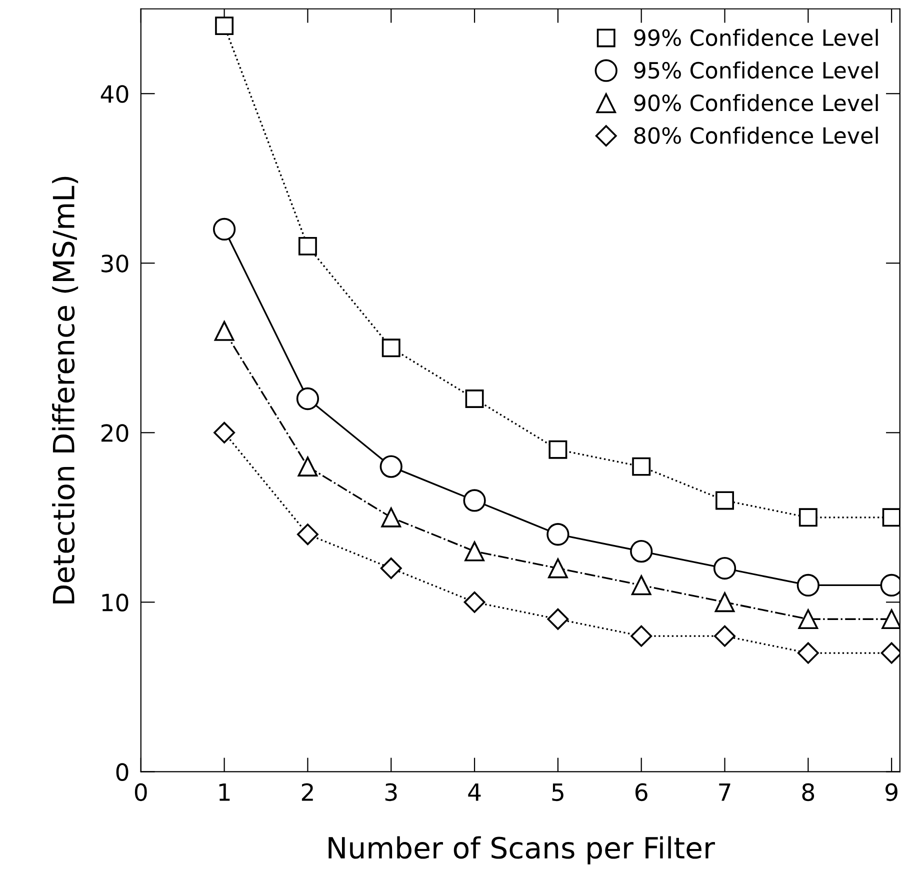 The image size is (909, 887). I want to click on legend-label: 90% Confidence Level, so click(756, 103).